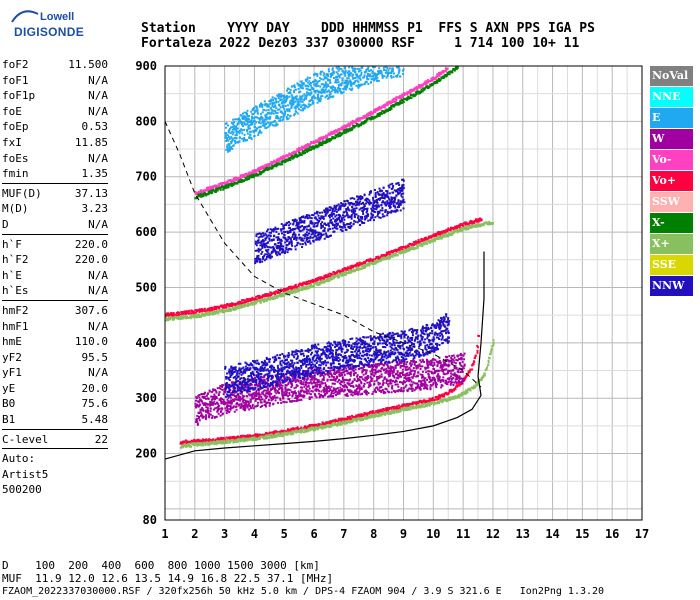  I want to click on param-row: h`F2 220.0, so click(55, 260).